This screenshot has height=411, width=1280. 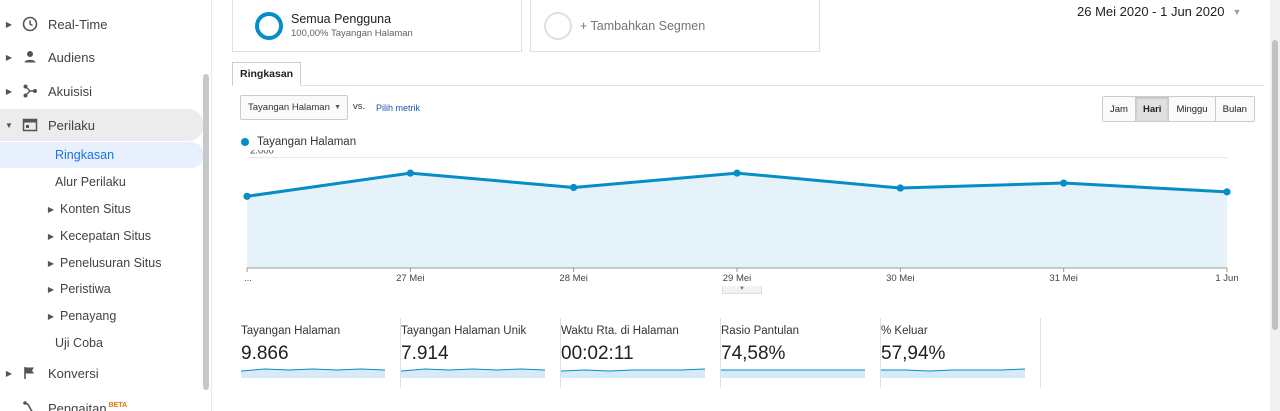 What do you see at coordinates (321, 353) in the screenshot?
I see `scorecard-pageviews: Tayangan Halaman 9.866` at bounding box center [321, 353].